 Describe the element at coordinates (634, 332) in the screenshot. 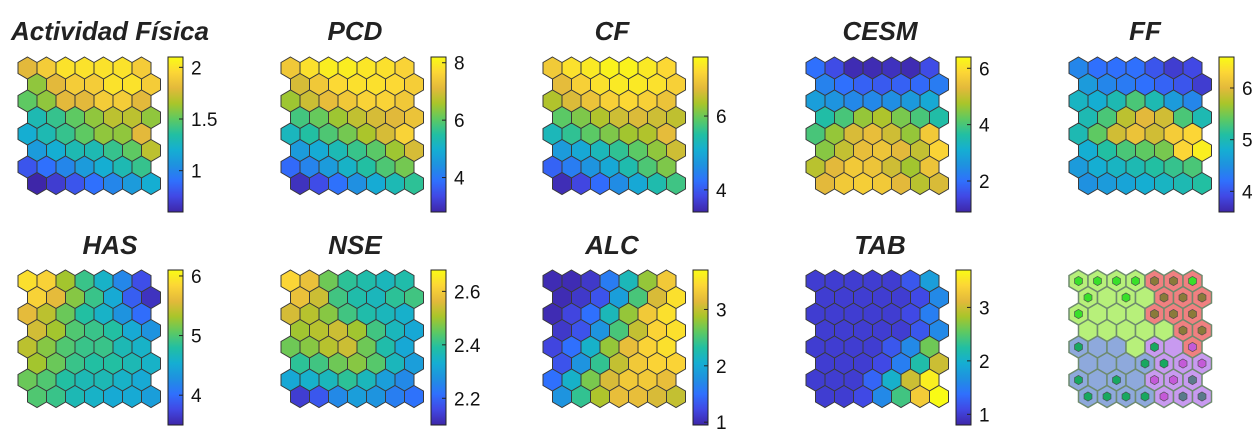

I see `panel-alc: ALC 1 2 3` at that location.